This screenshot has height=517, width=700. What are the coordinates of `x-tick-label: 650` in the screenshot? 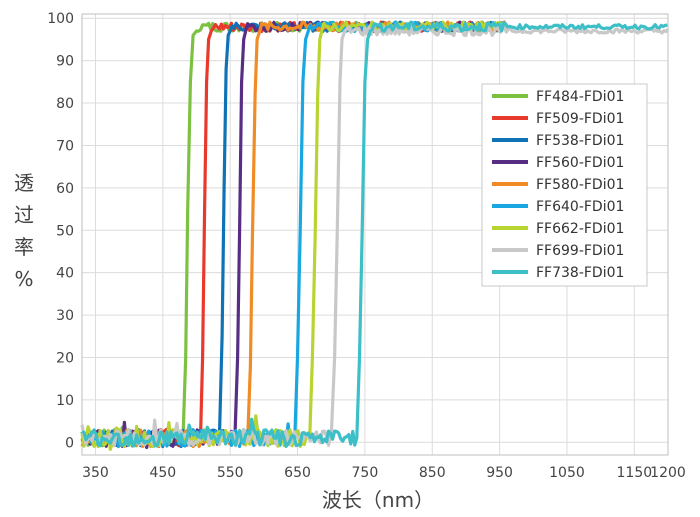 It's located at (297, 473).